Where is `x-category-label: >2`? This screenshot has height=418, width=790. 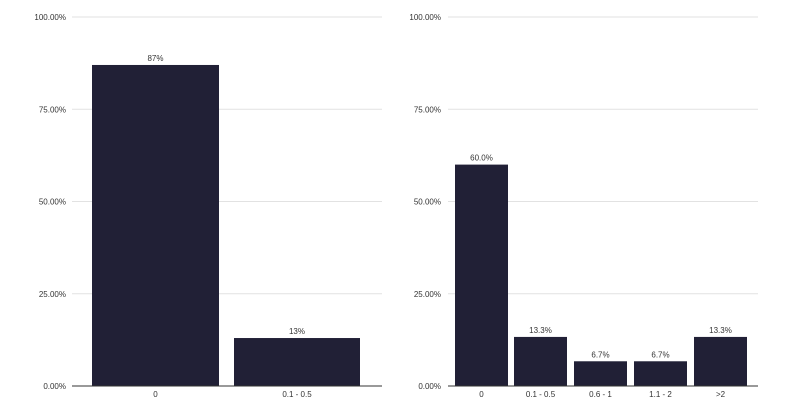 x-category-label: >2 is located at coordinates (721, 394).